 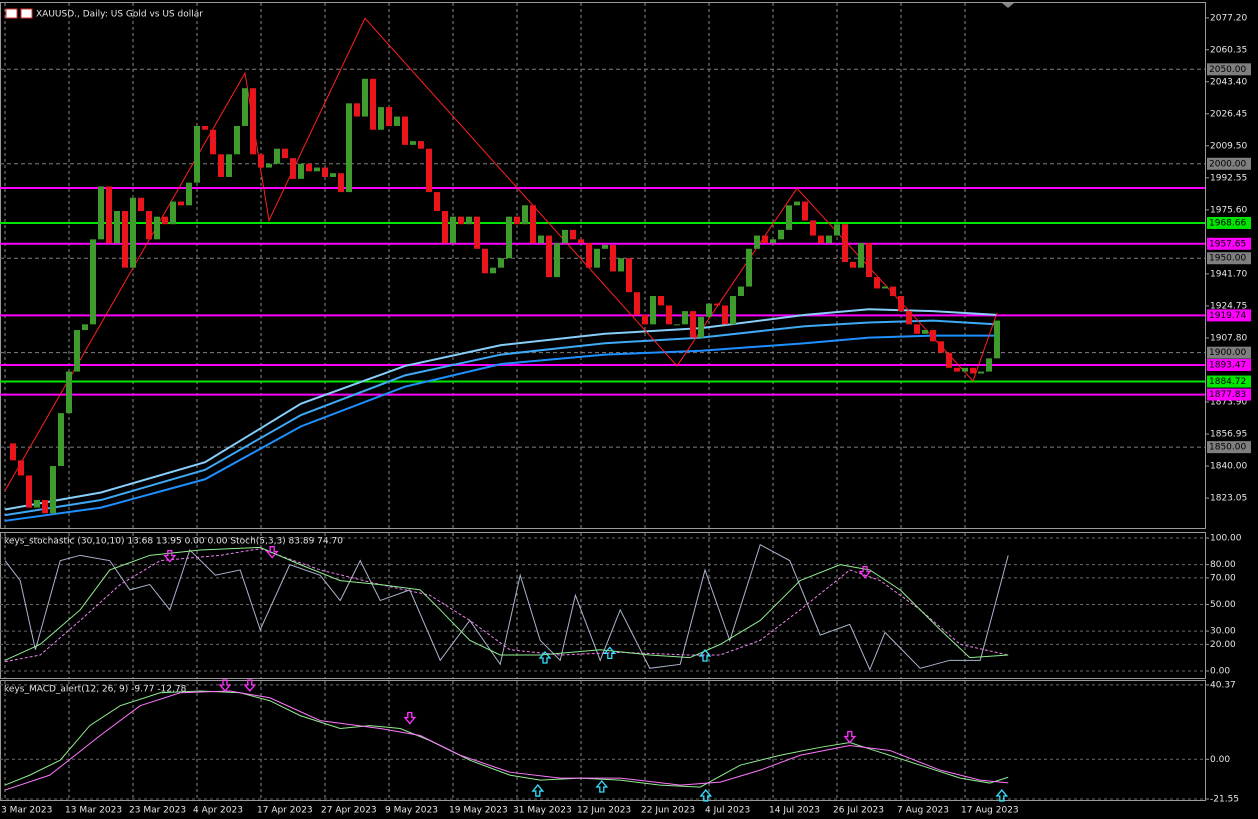 What do you see at coordinates (1008, 5) in the screenshot?
I see `scroll-marker` at bounding box center [1008, 5].